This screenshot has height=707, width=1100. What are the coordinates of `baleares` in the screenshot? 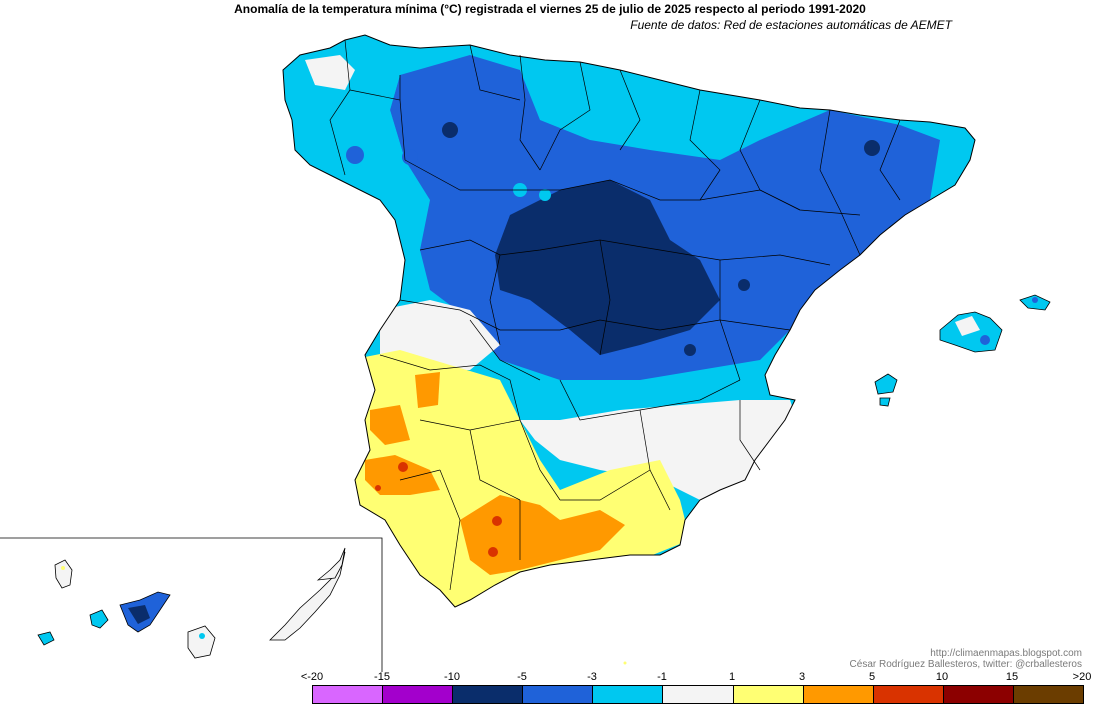 It's located at (962, 350).